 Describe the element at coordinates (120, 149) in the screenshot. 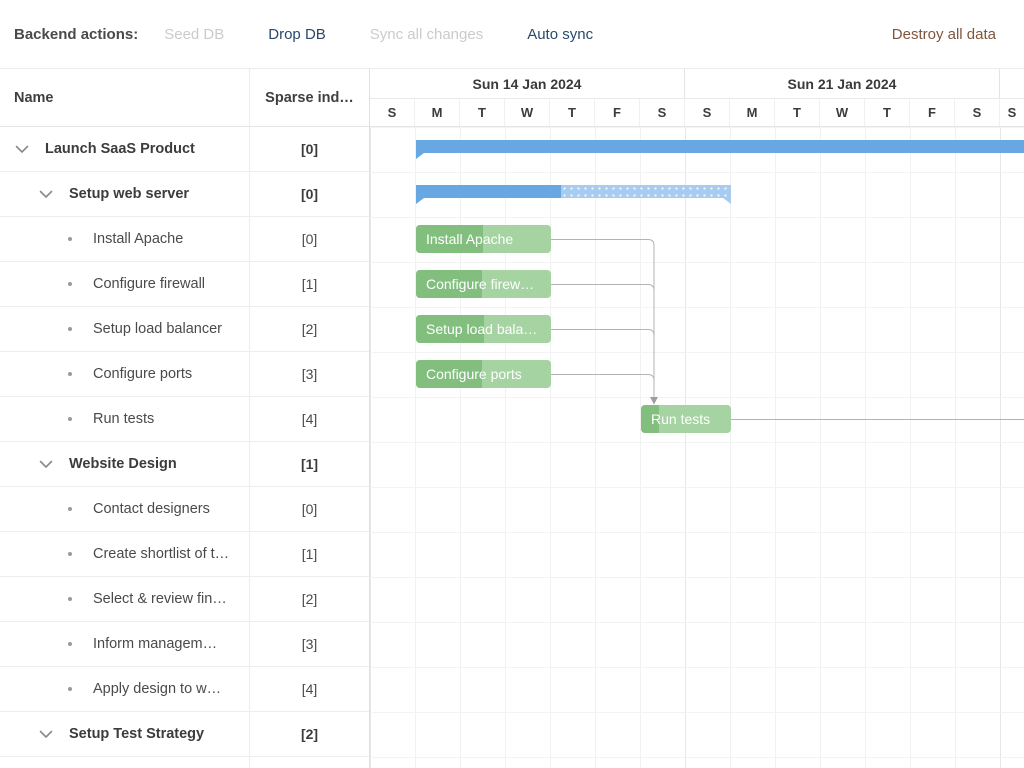

I see `task-name: Launch SaaS Product` at that location.